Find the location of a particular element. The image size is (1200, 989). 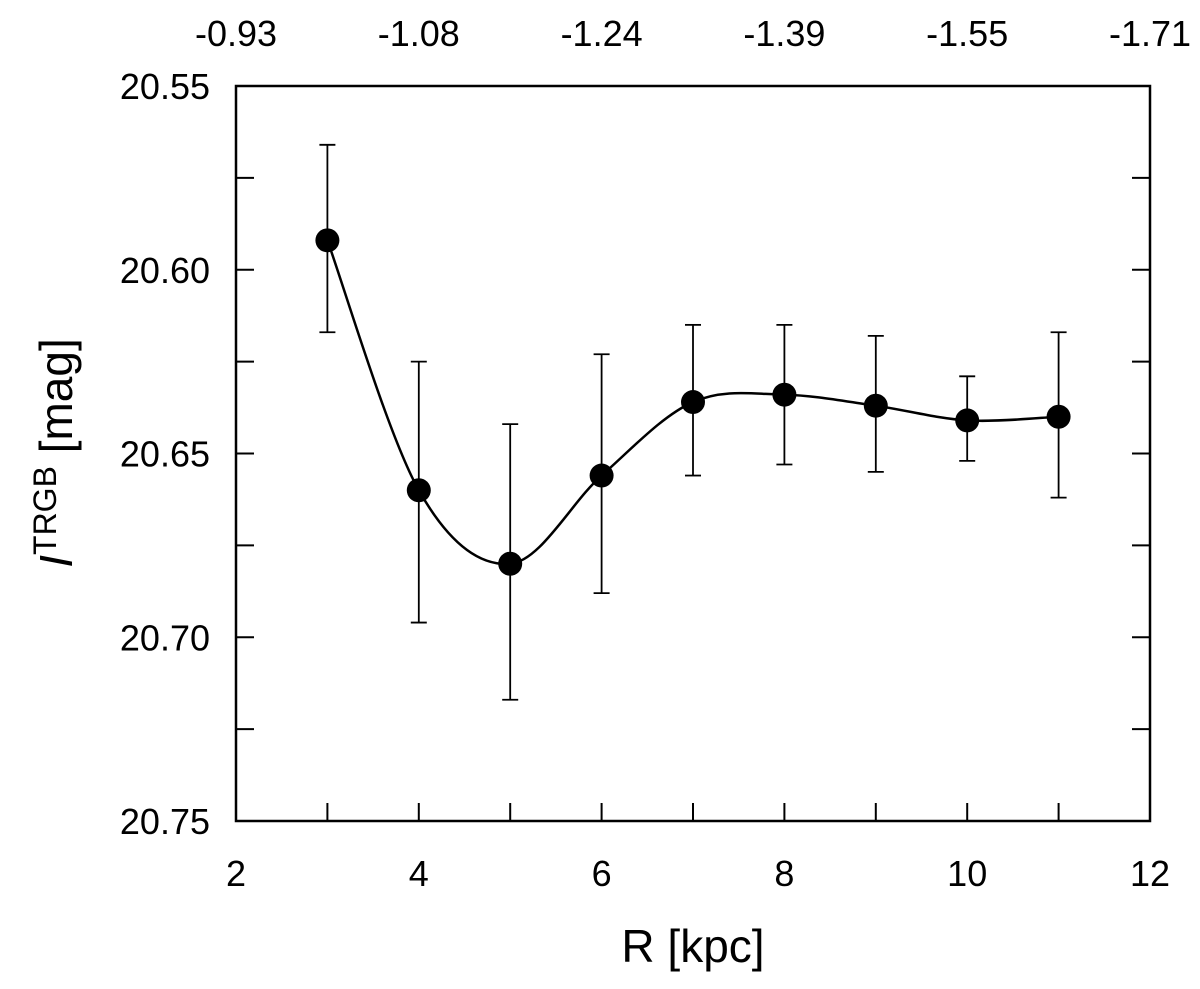

x-tick-label: 12 is located at coordinates (1150, 873).